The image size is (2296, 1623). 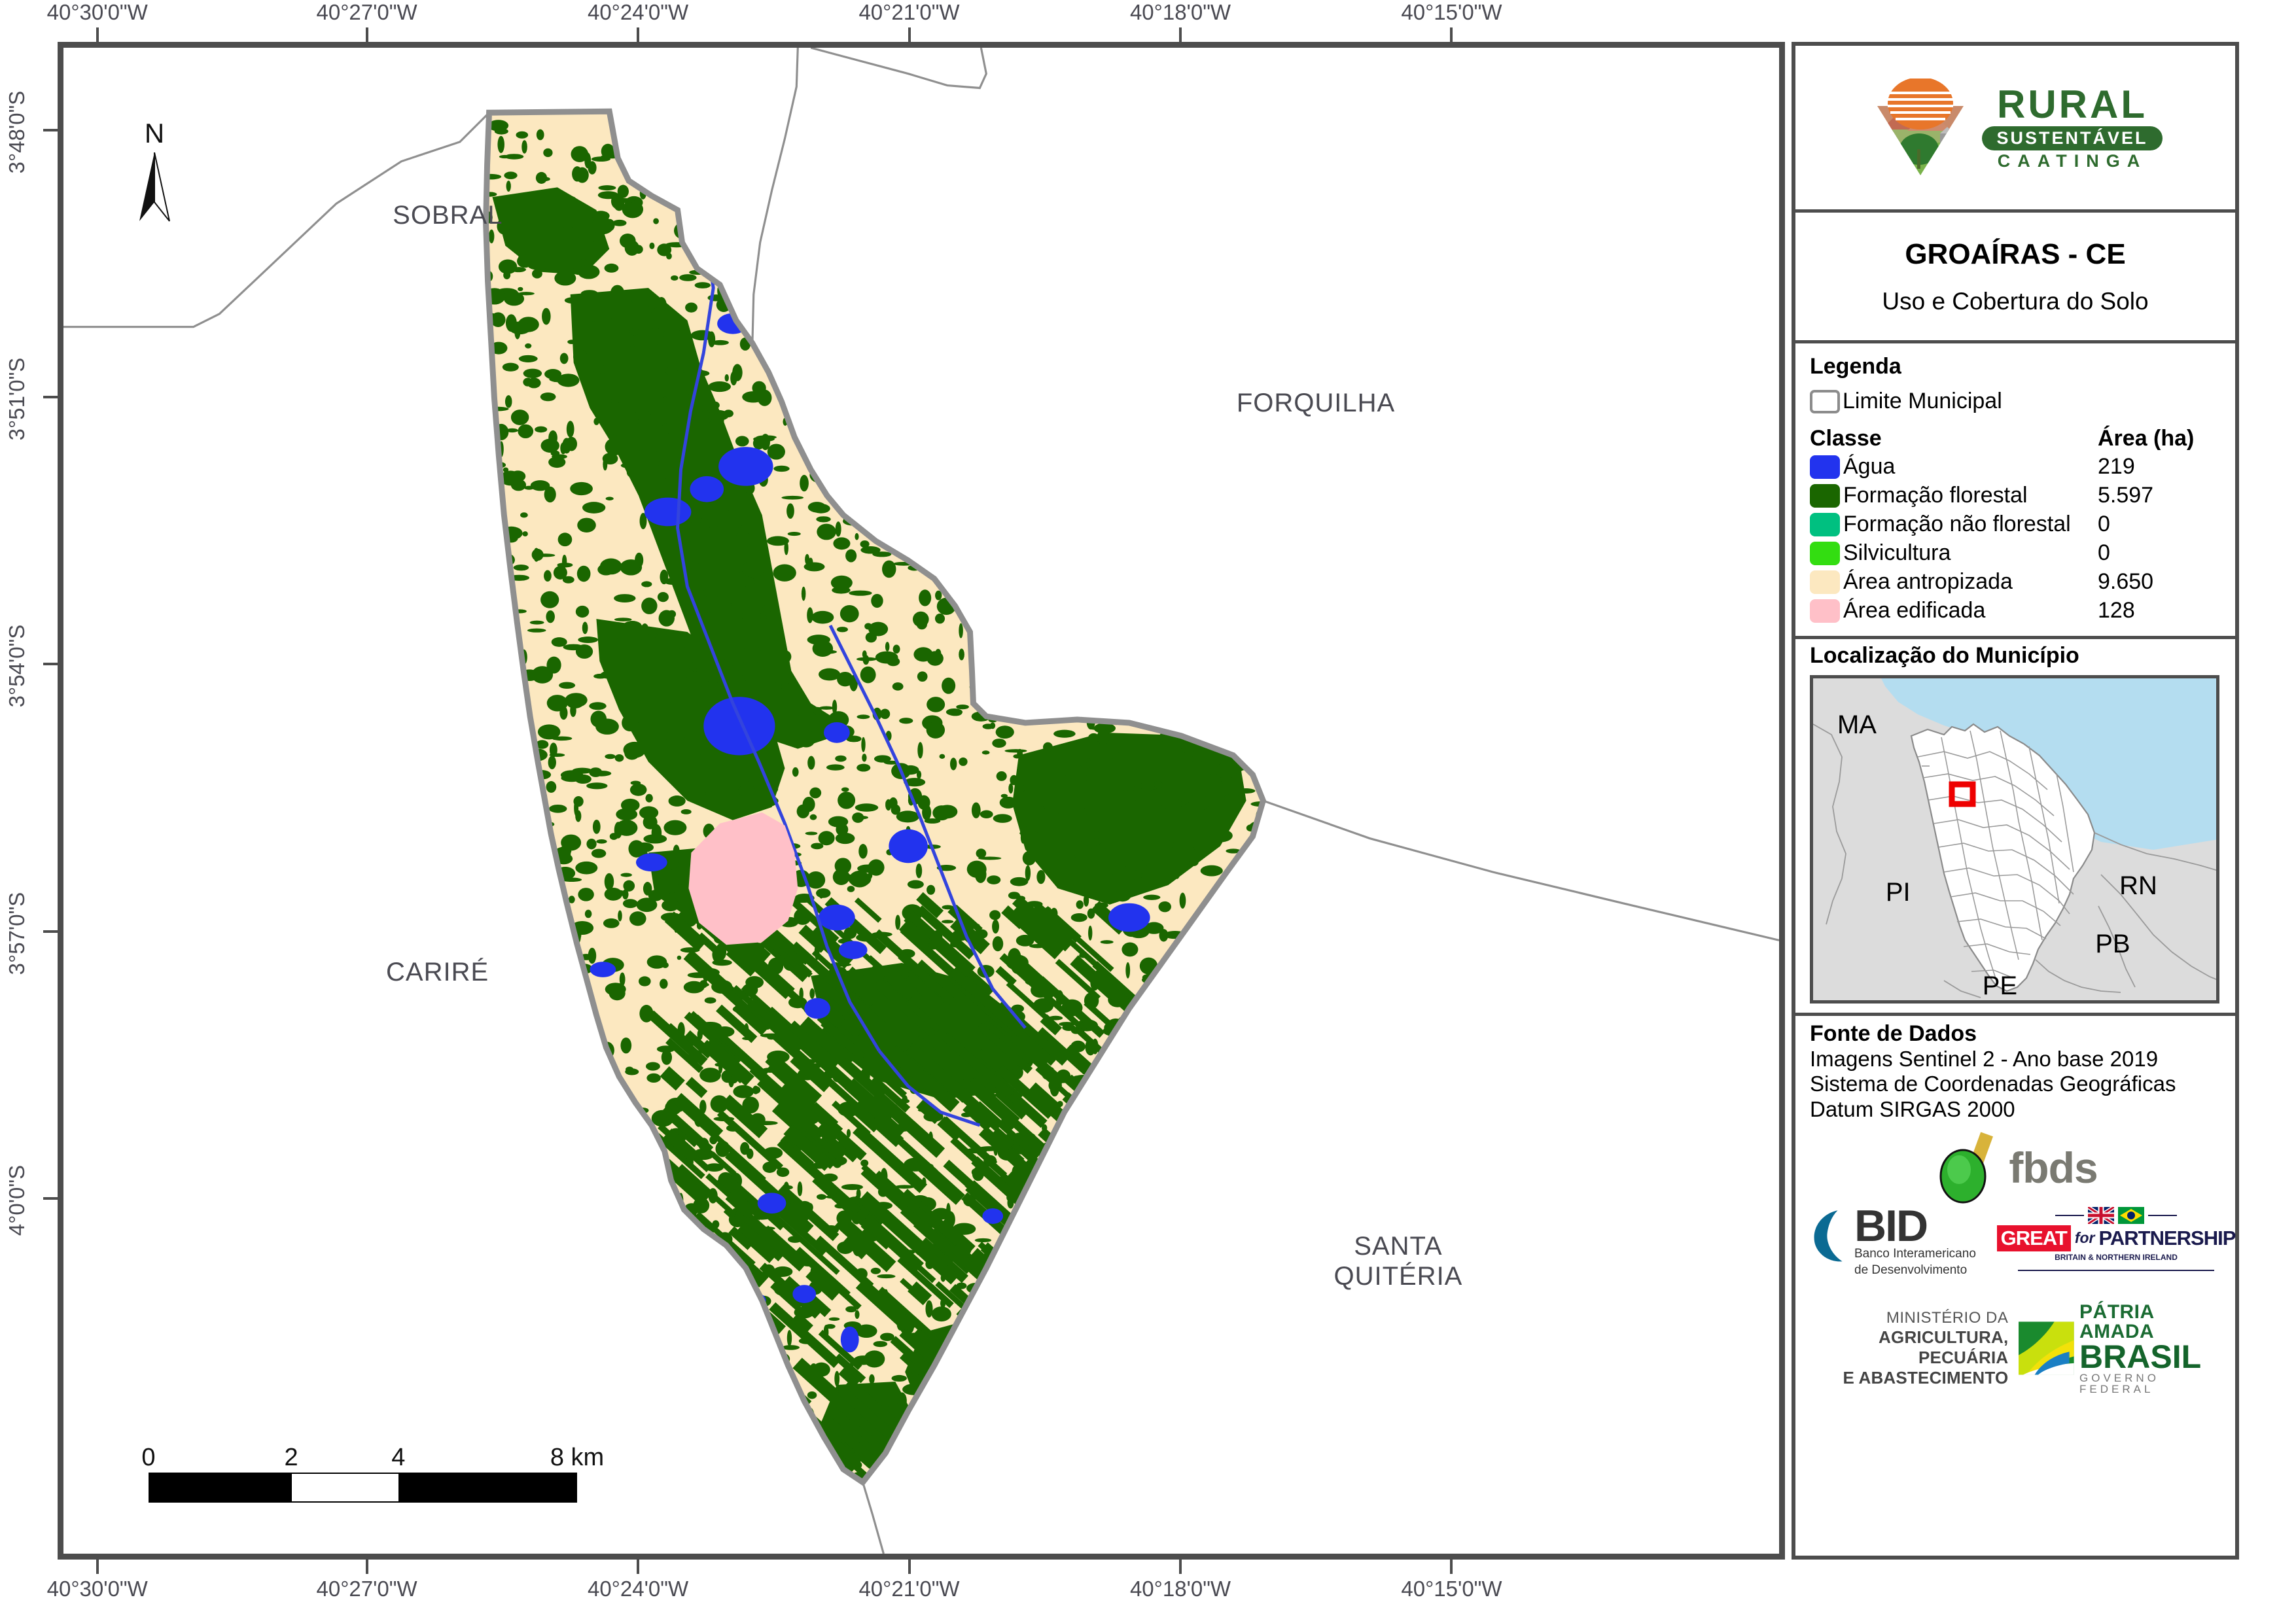 I want to click on bid-subtitle-1: Banco Interamericano, so click(x=1915, y=1254).